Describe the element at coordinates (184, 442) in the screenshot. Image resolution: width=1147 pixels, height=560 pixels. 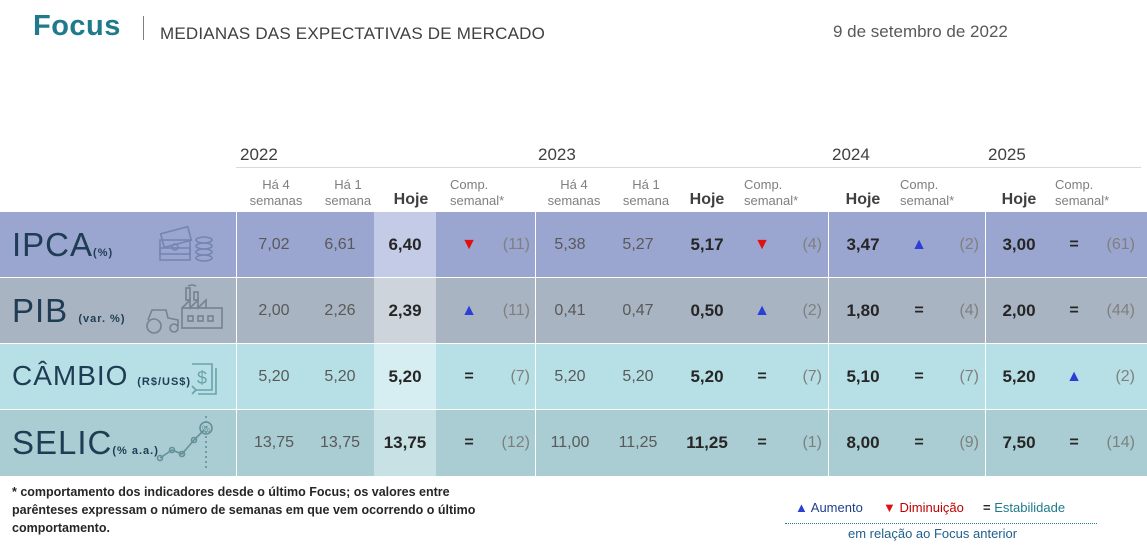
I see `rate-trend-icon: %` at that location.